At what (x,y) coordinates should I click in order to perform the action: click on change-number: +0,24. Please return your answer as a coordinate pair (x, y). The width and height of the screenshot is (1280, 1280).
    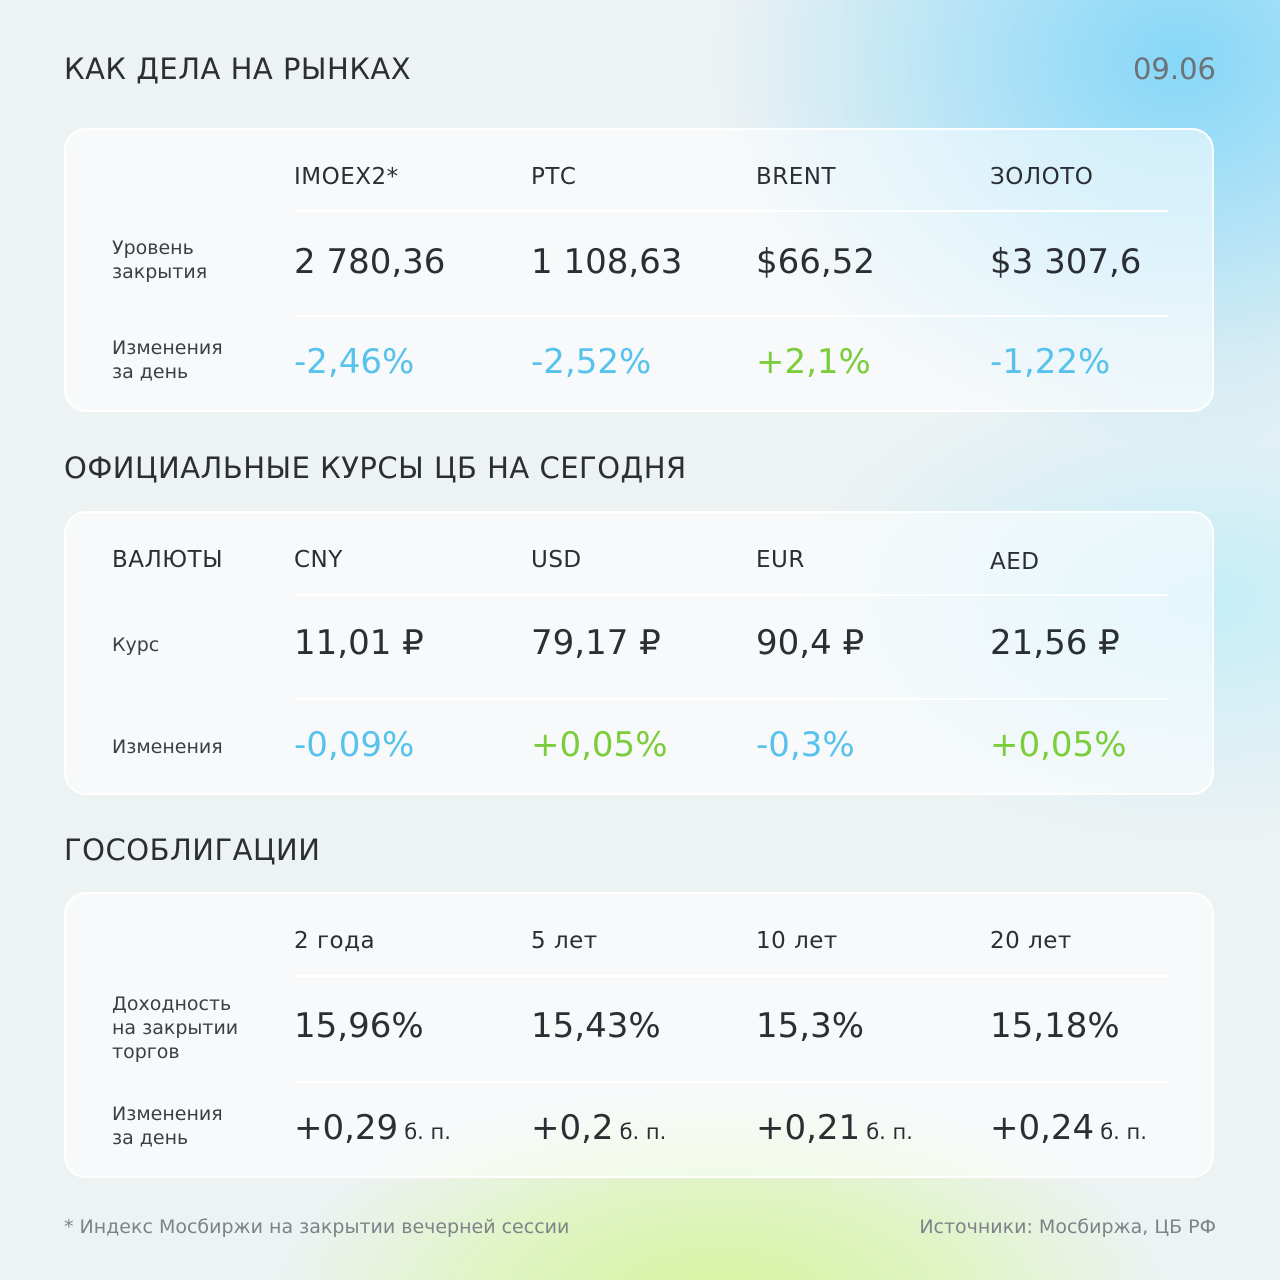
    Looking at the image, I should click on (1042, 1128).